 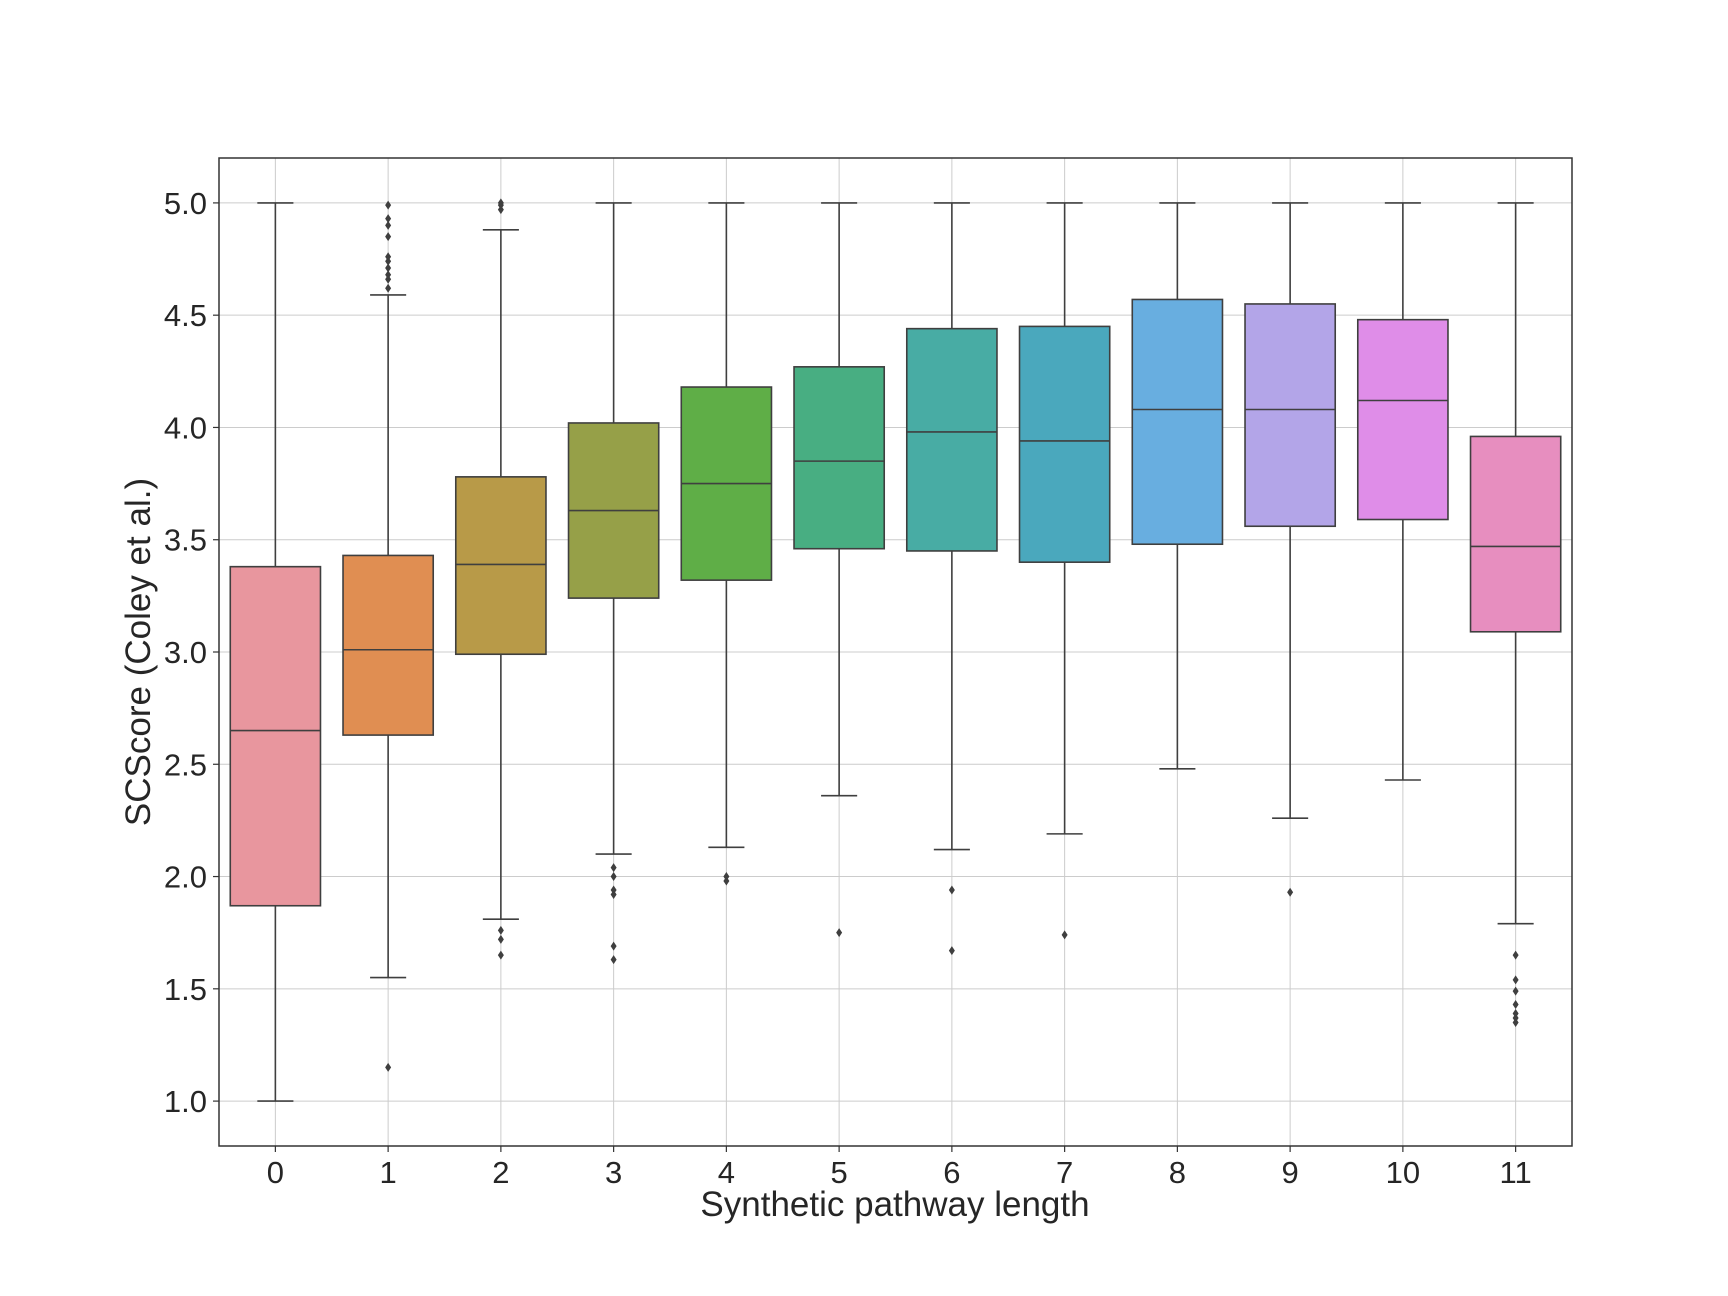 I want to click on x-tick-label: 7, so click(x=1064, y=1172).